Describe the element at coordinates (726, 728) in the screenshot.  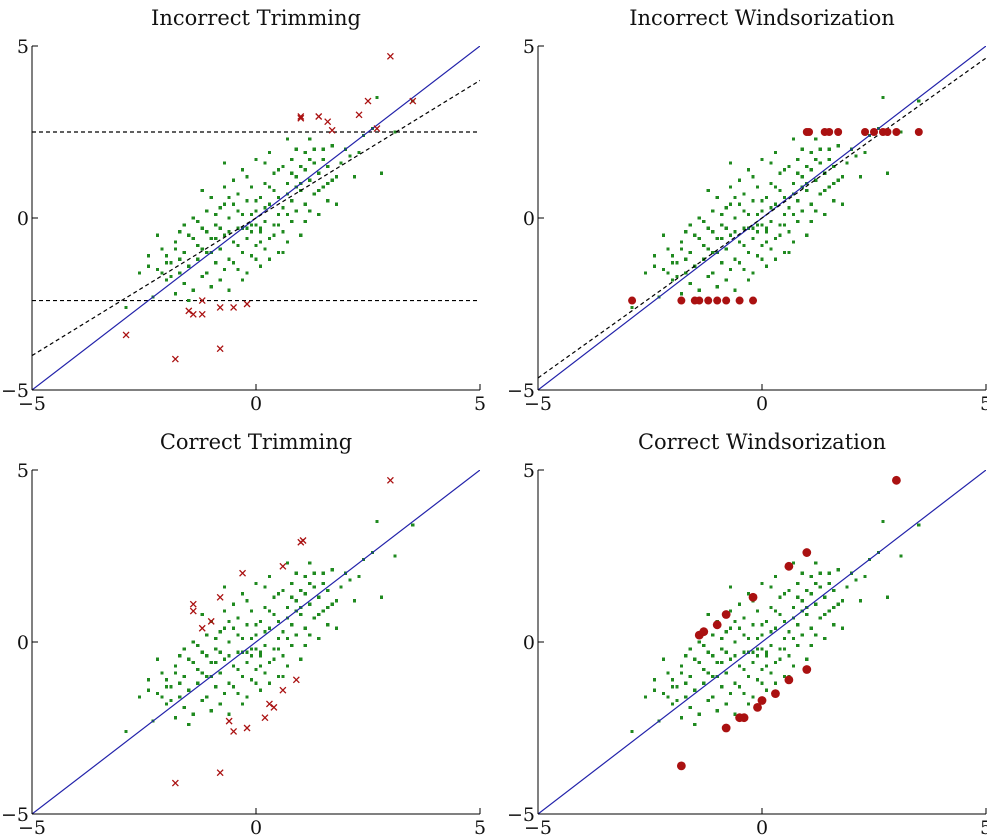
I see `outlier-dot-marker` at that location.